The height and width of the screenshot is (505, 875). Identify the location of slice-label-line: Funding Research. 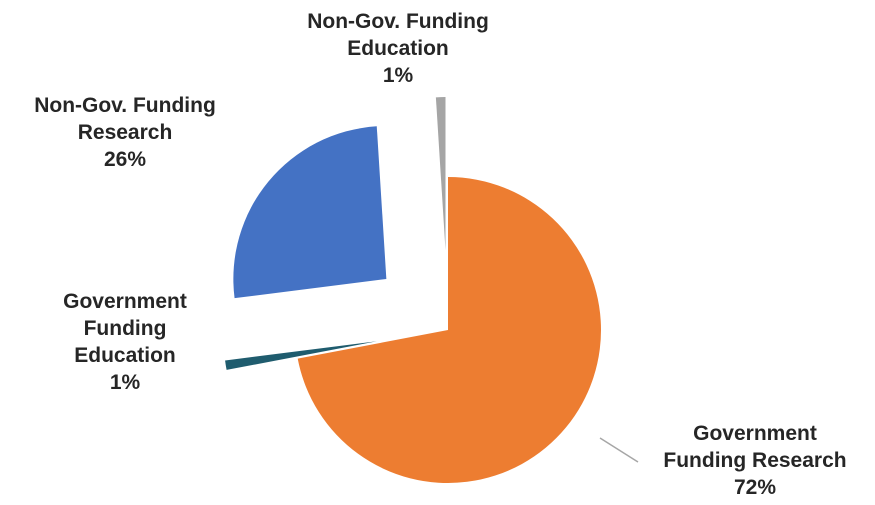
(754, 460).